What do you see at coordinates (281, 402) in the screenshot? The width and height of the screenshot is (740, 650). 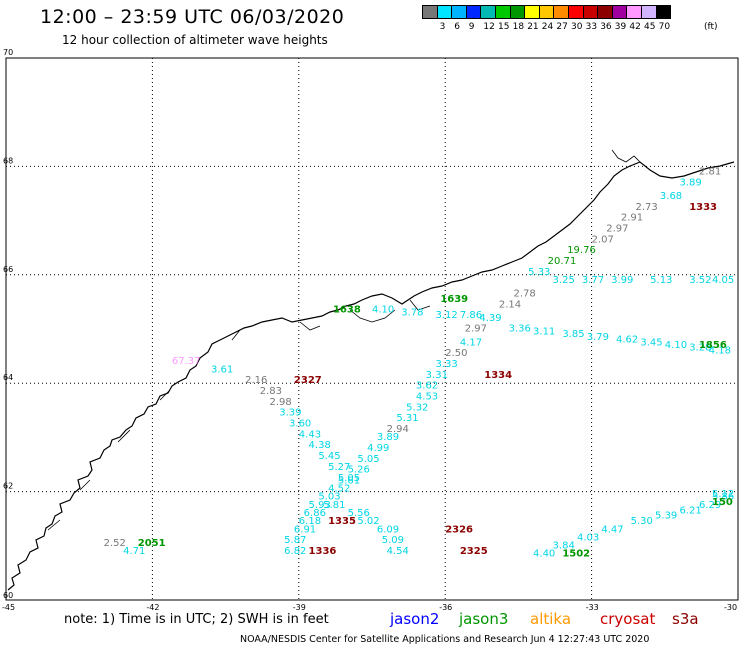 I see `wave-height-value: 2.98` at bounding box center [281, 402].